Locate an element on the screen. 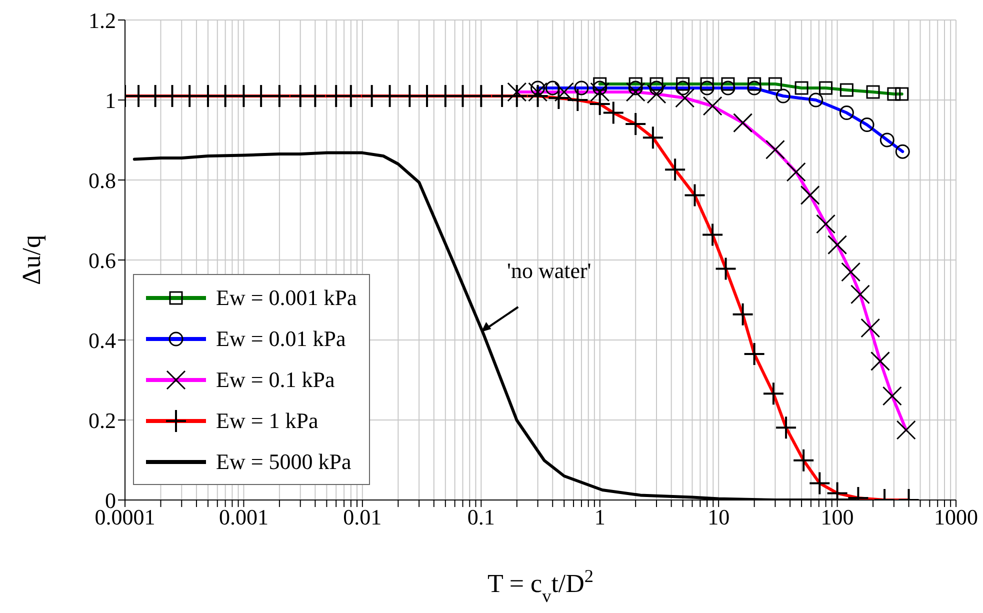 The image size is (983, 613). y-tick-label: 1.2 is located at coordinates (102, 20).